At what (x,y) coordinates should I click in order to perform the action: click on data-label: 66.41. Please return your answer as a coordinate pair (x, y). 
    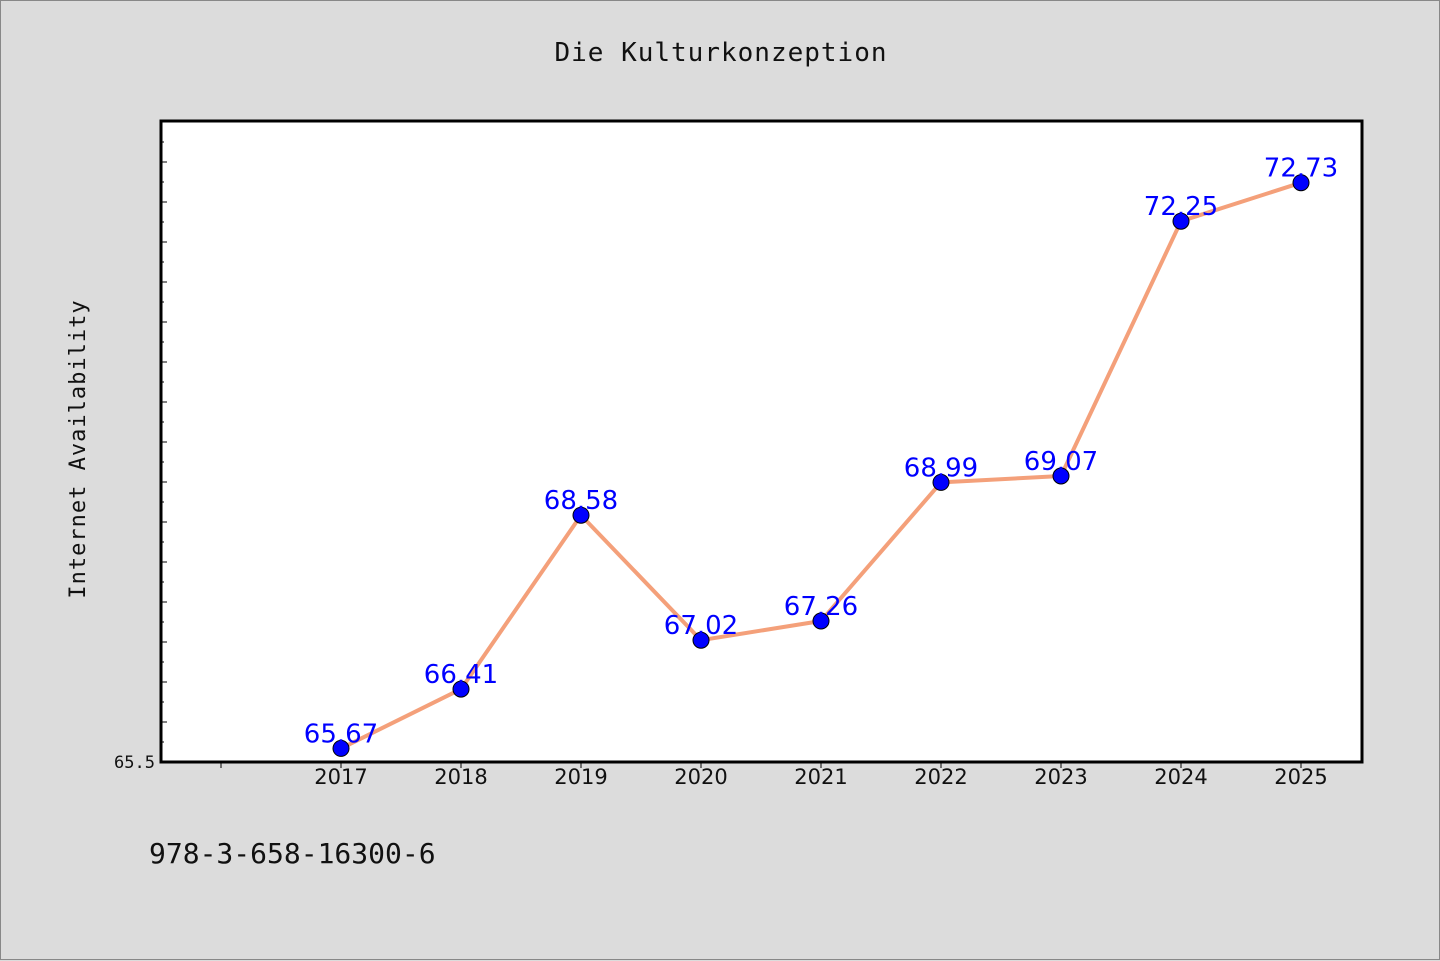
    Looking at the image, I should click on (461, 675).